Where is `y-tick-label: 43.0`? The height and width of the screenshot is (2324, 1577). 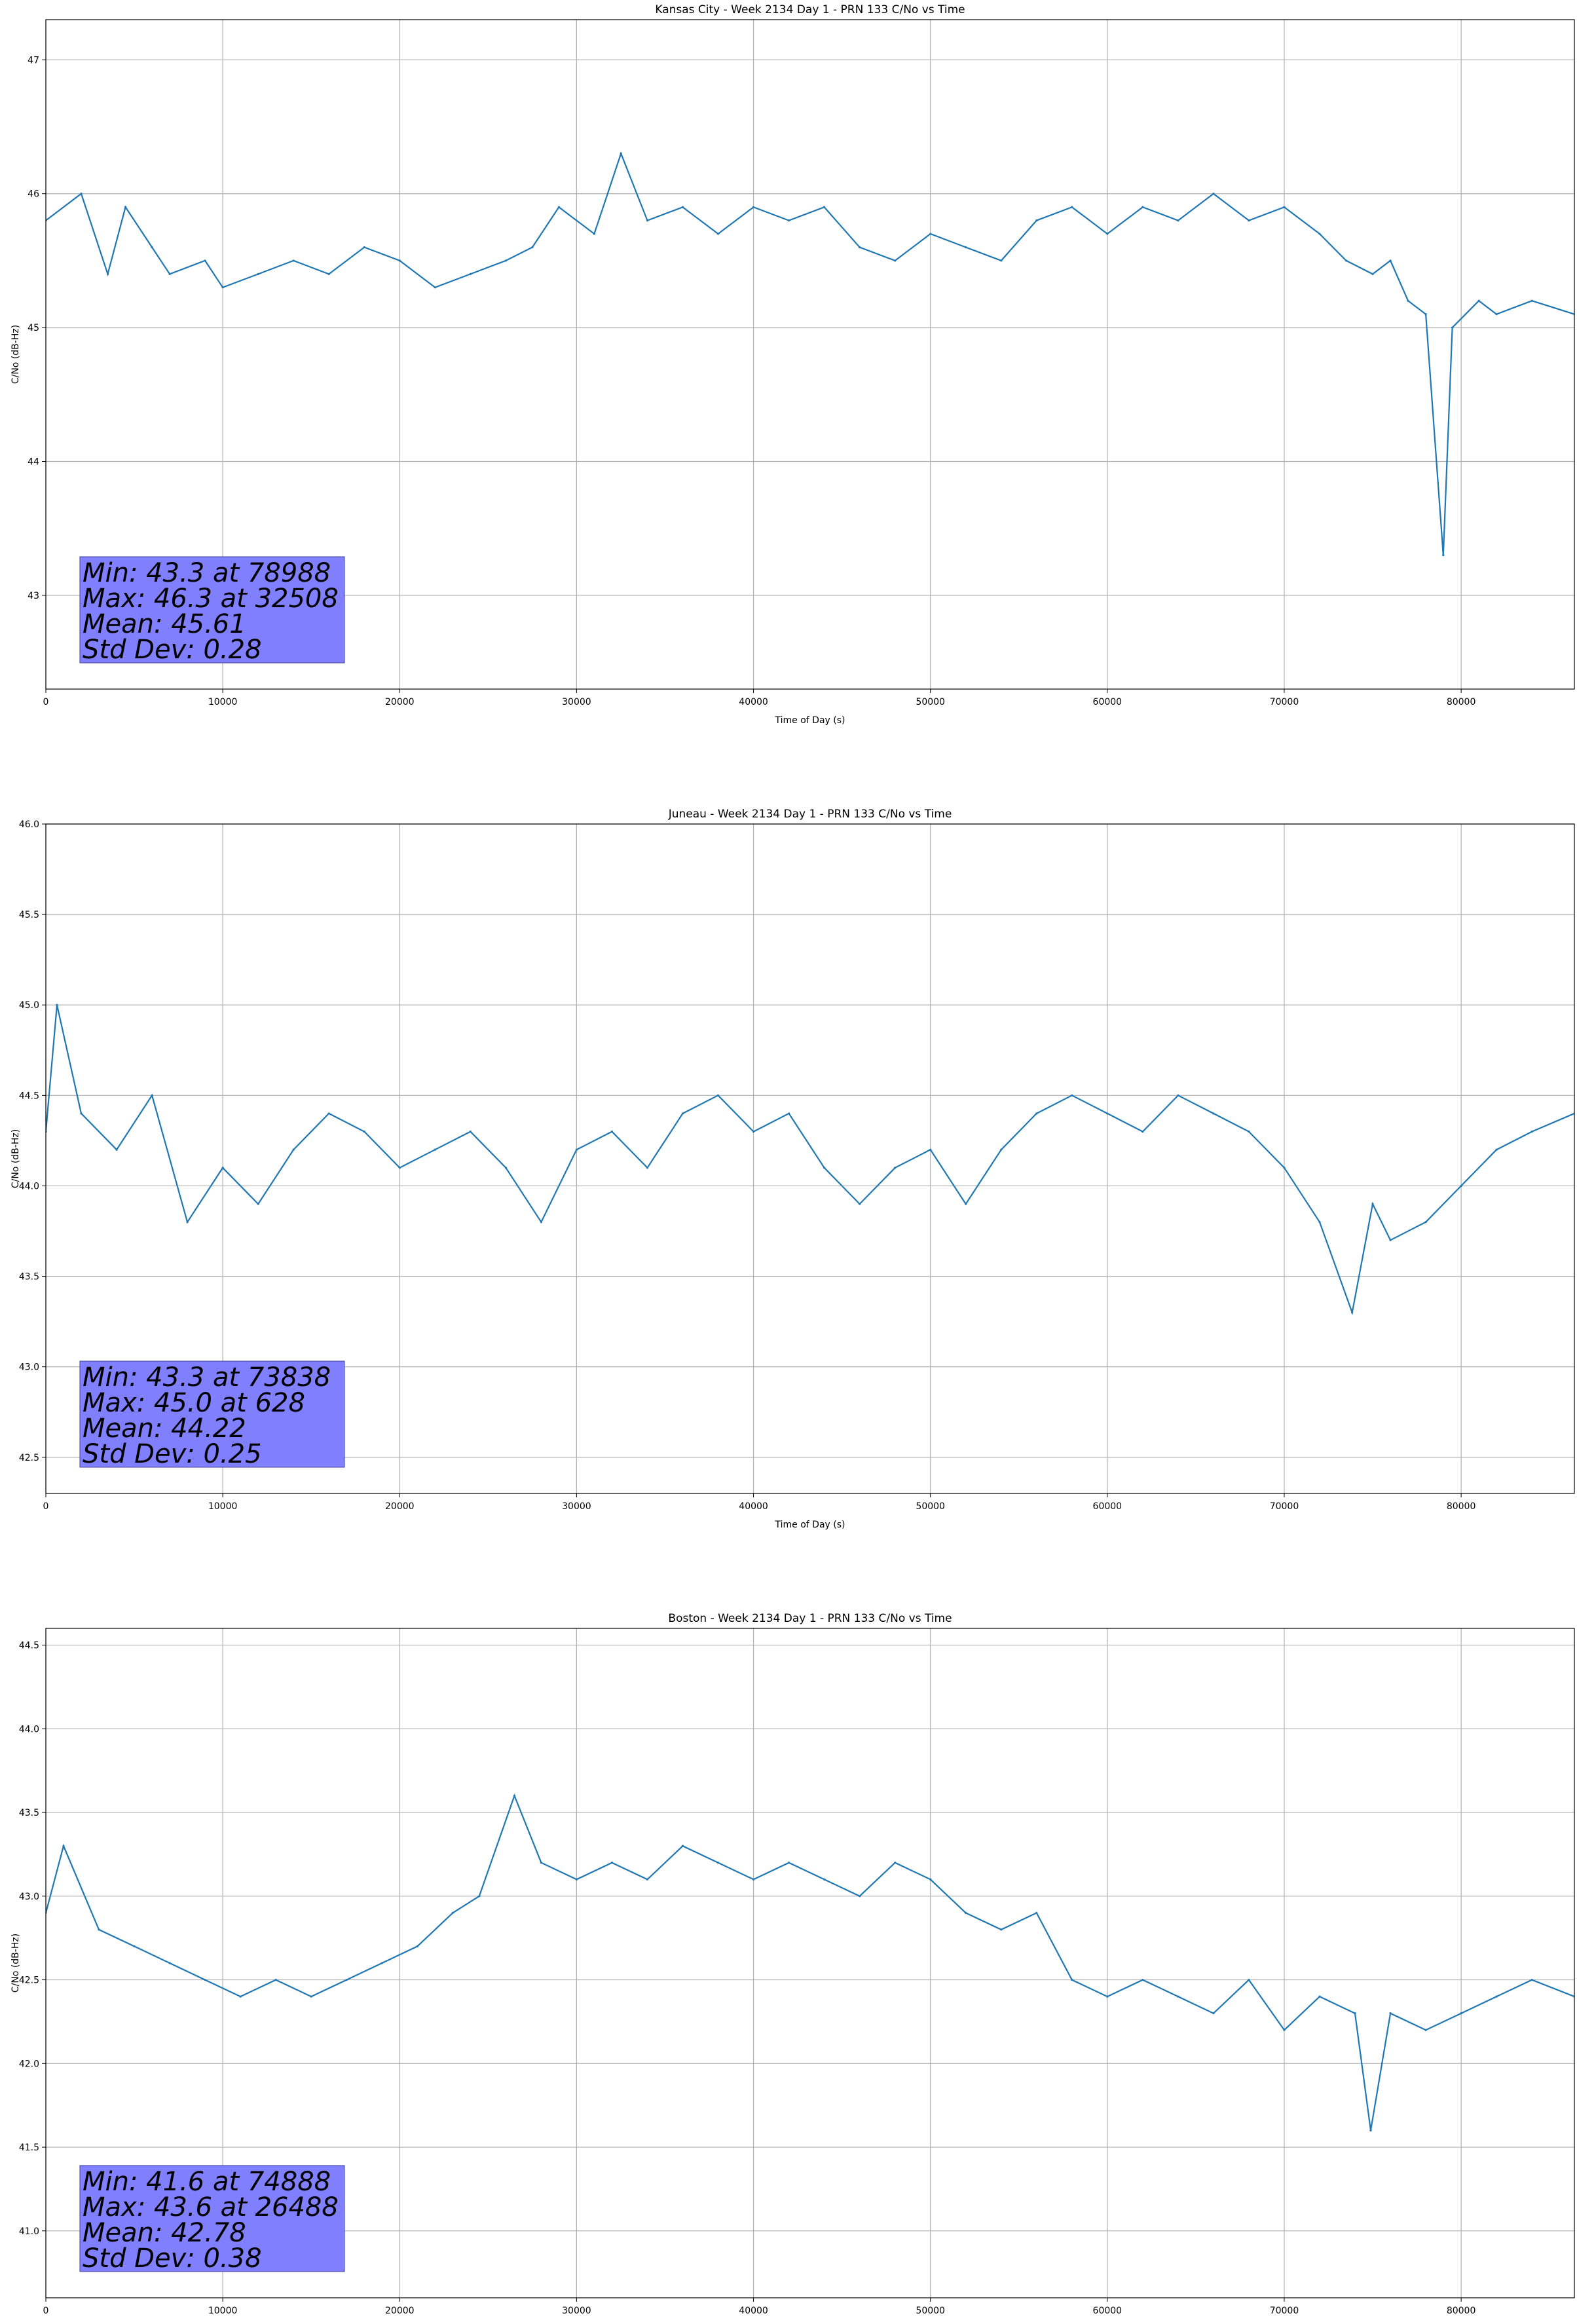 y-tick-label: 43.0 is located at coordinates (29, 1367).